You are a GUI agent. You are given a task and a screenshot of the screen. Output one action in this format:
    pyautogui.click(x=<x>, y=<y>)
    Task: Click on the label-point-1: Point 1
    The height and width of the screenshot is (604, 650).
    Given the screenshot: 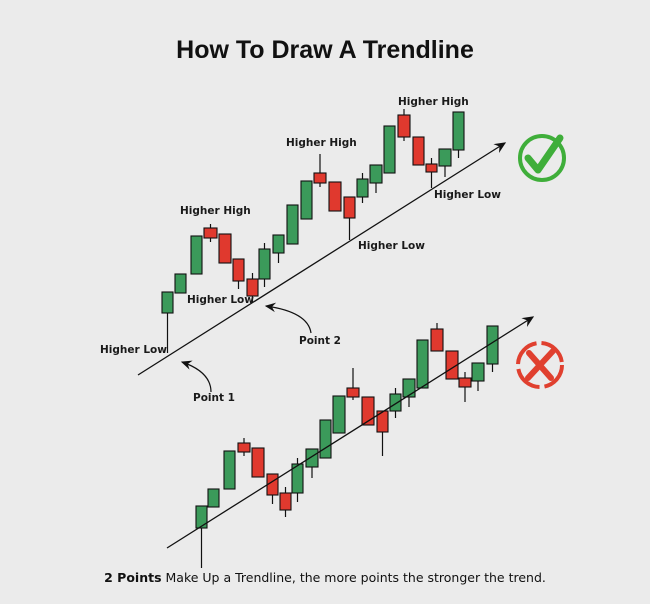 What is the action you would take?
    pyautogui.click(x=214, y=398)
    